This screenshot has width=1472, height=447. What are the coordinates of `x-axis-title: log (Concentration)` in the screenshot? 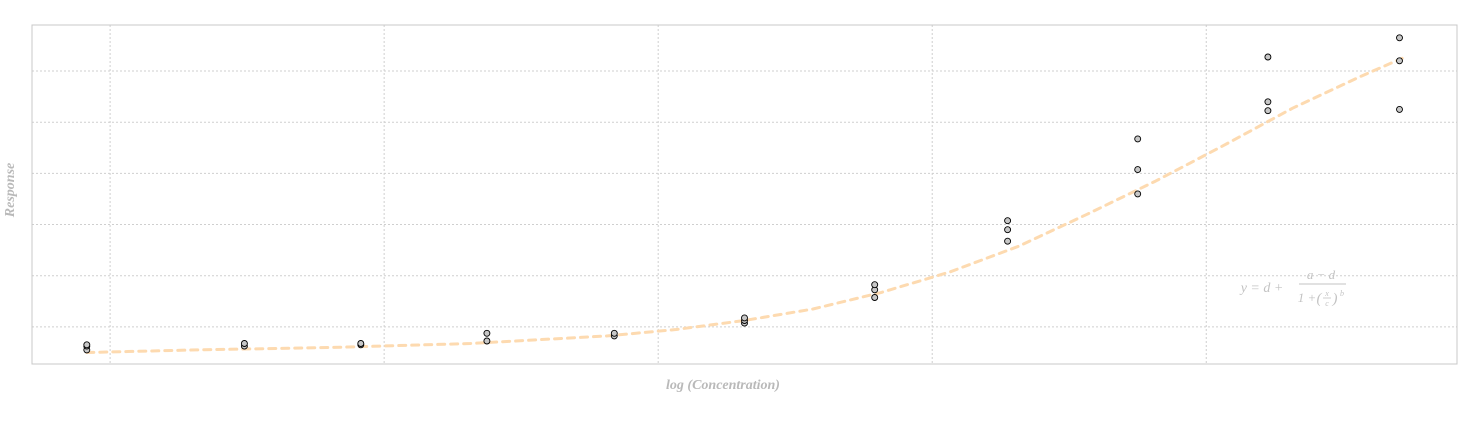 It's located at (723, 385).